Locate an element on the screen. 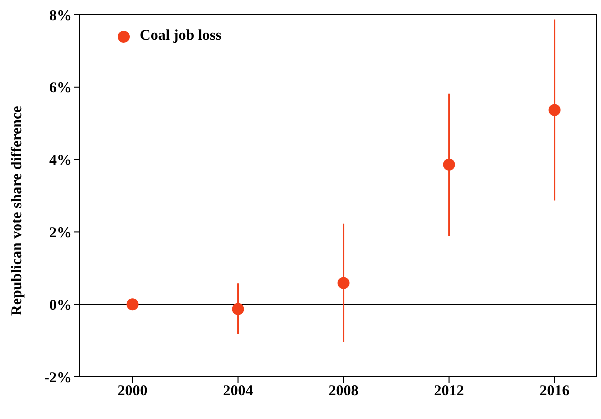 Image resolution: width=601 pixels, height=419 pixels. y-tick-label: 2% is located at coordinates (61, 234).